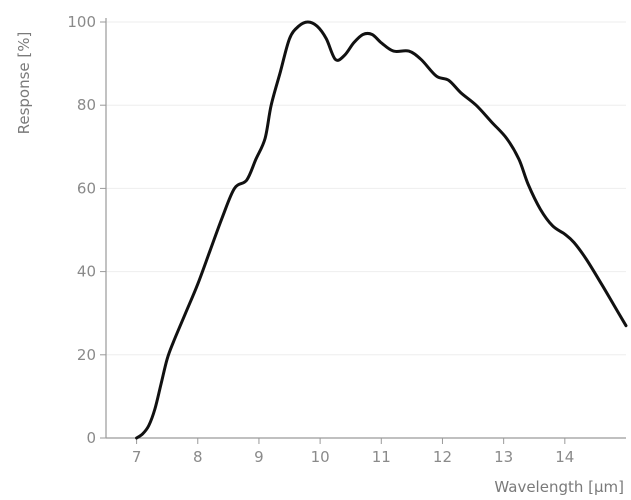  What do you see at coordinates (86, 355) in the screenshot?
I see `y-tick-label-20: 20` at bounding box center [86, 355].